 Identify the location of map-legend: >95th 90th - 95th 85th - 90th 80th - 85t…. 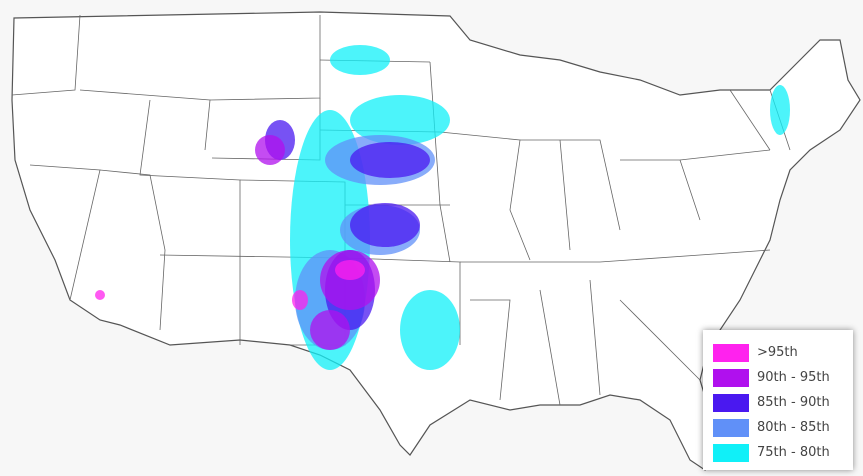
(778, 400).